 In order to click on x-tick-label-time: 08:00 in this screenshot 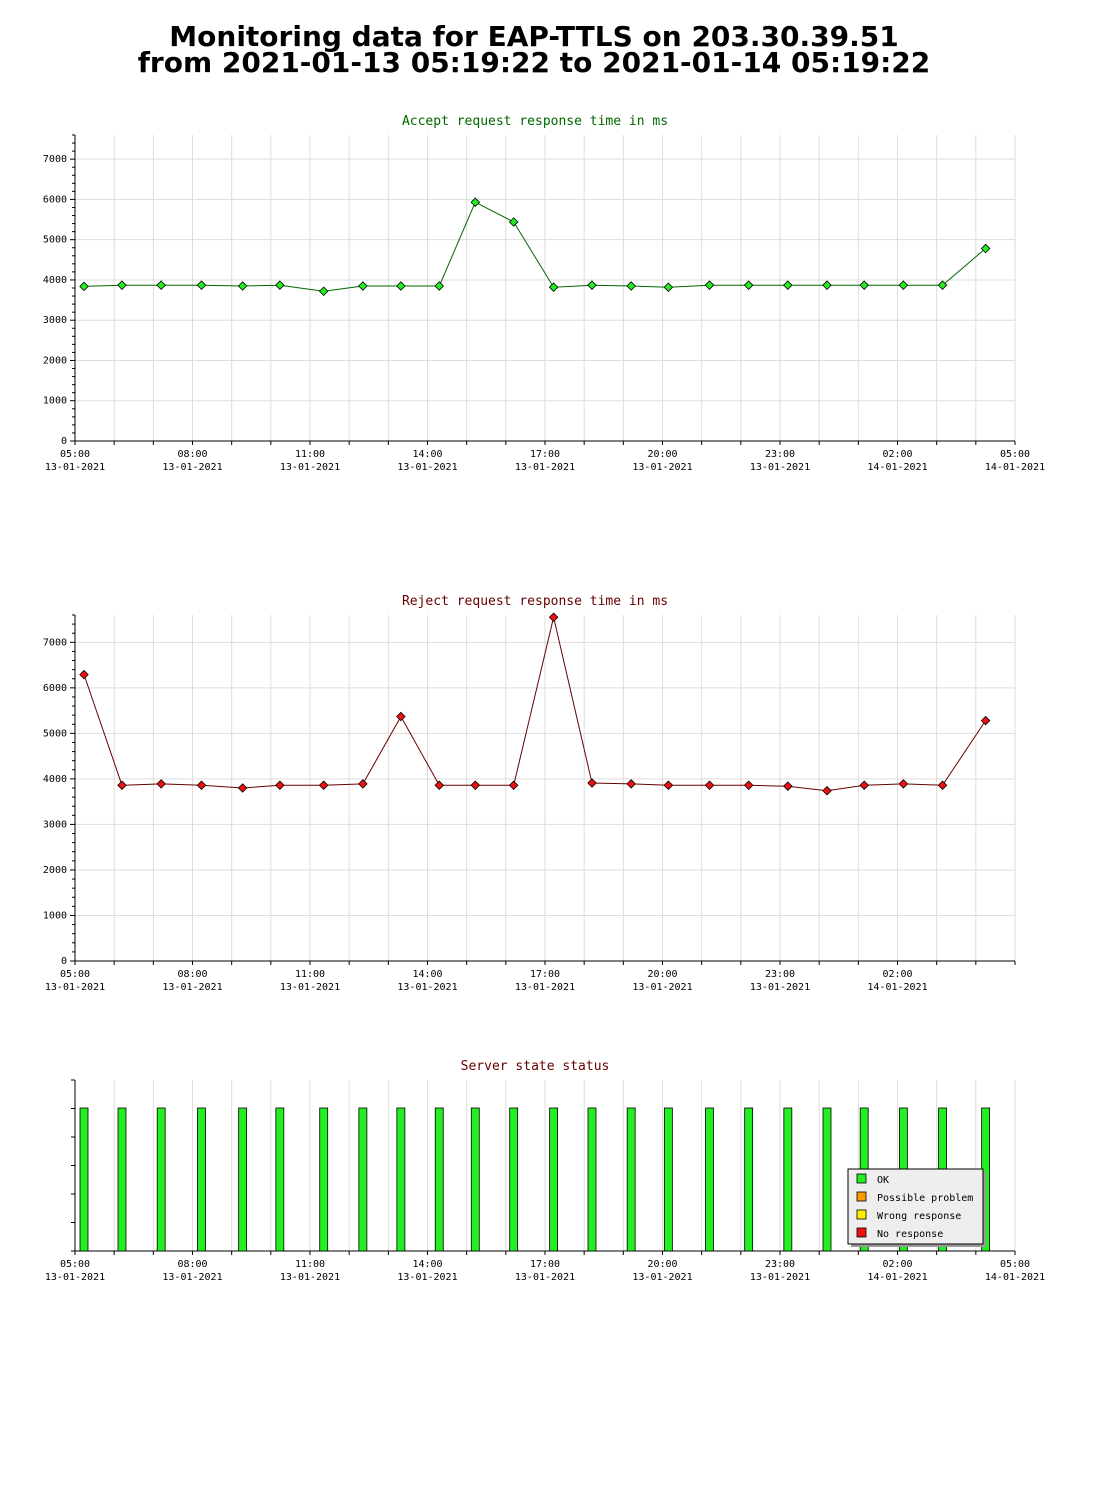, I will do `click(192, 454)`.